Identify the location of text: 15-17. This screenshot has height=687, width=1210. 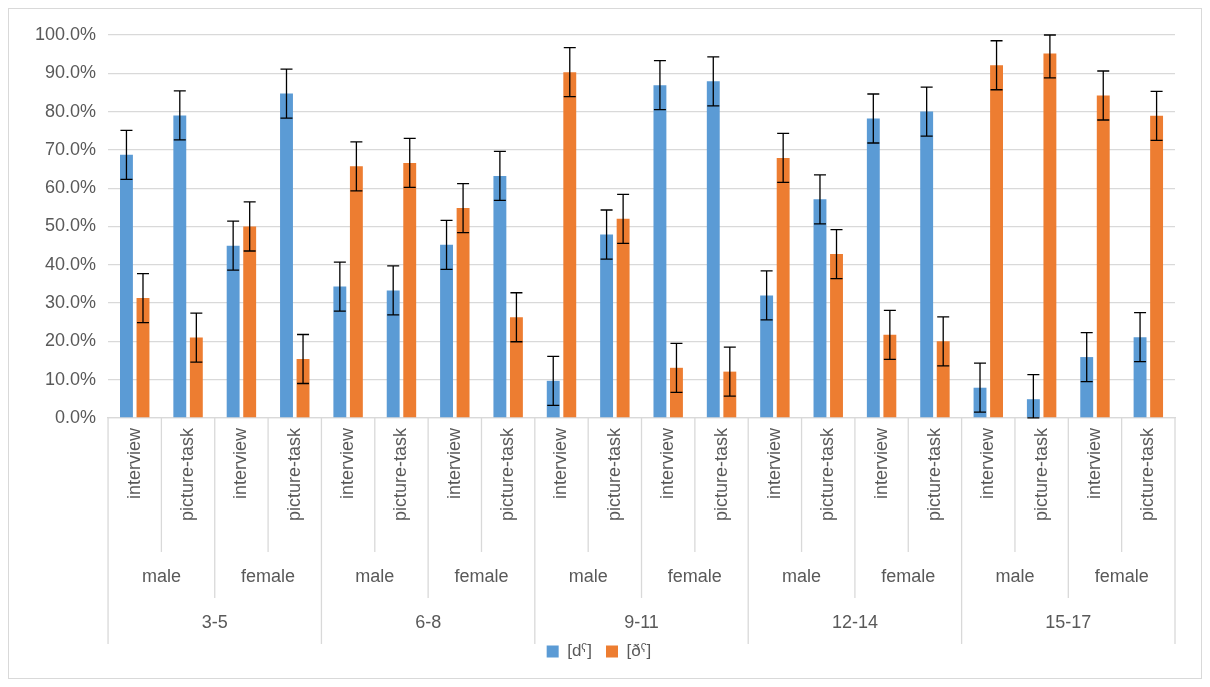
(1068, 621).